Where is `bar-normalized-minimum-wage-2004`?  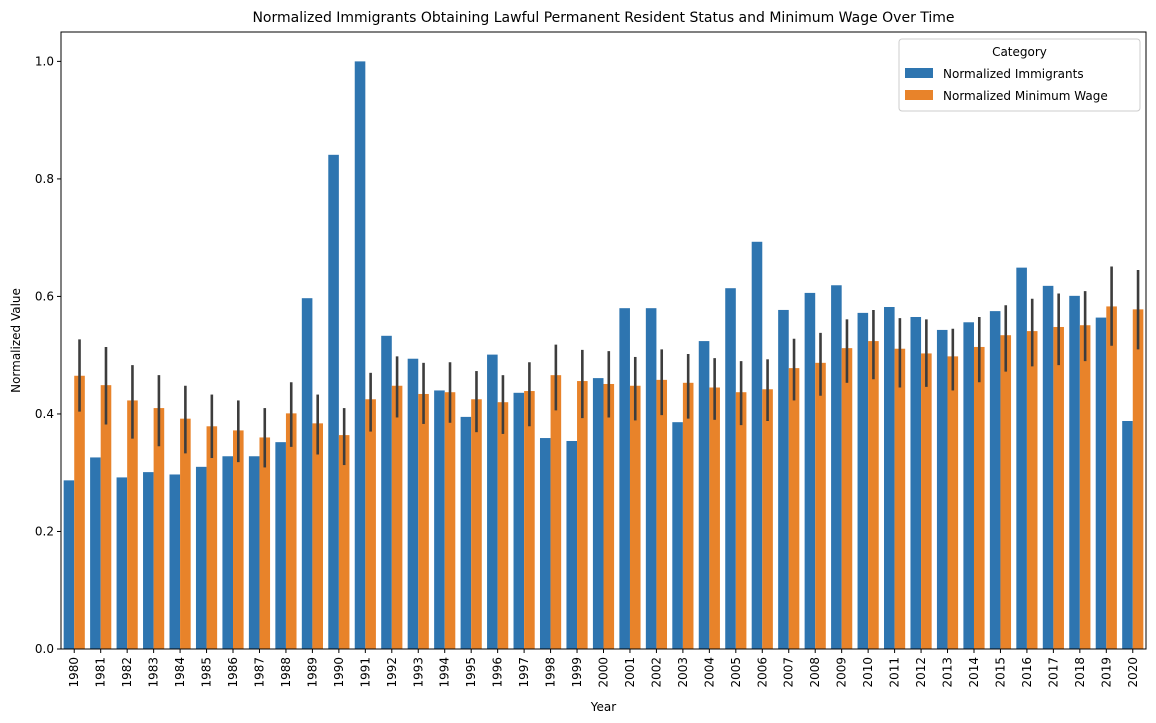 bar-normalized-minimum-wage-2004 is located at coordinates (714, 518).